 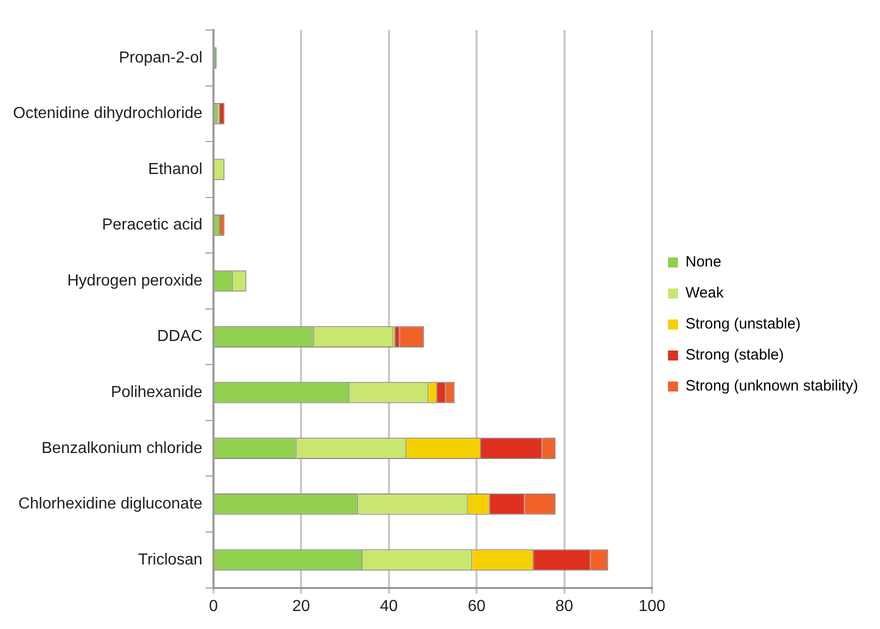 What do you see at coordinates (170, 559) in the screenshot?
I see `y-tick-label: Triclosan` at bounding box center [170, 559].